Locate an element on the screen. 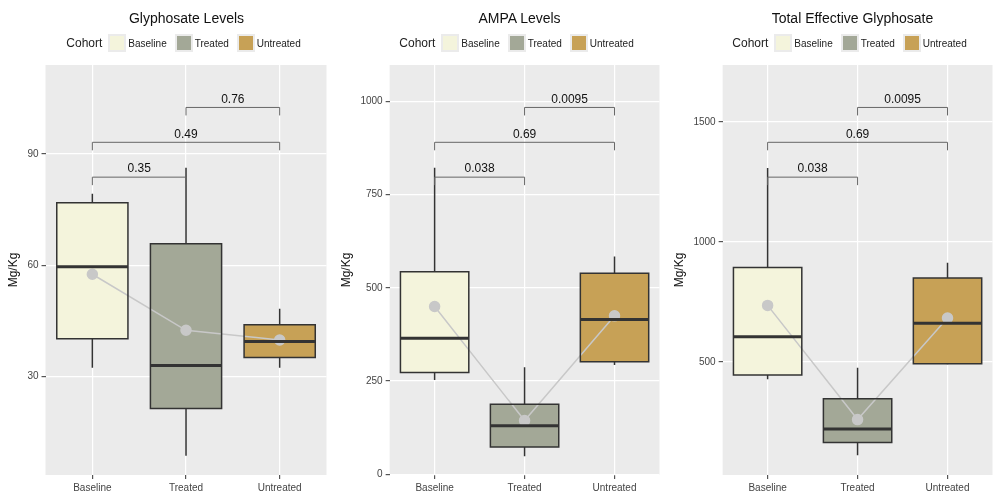 This screenshot has height=497, width=1001. y-tick-label: 0 is located at coordinates (380, 473).